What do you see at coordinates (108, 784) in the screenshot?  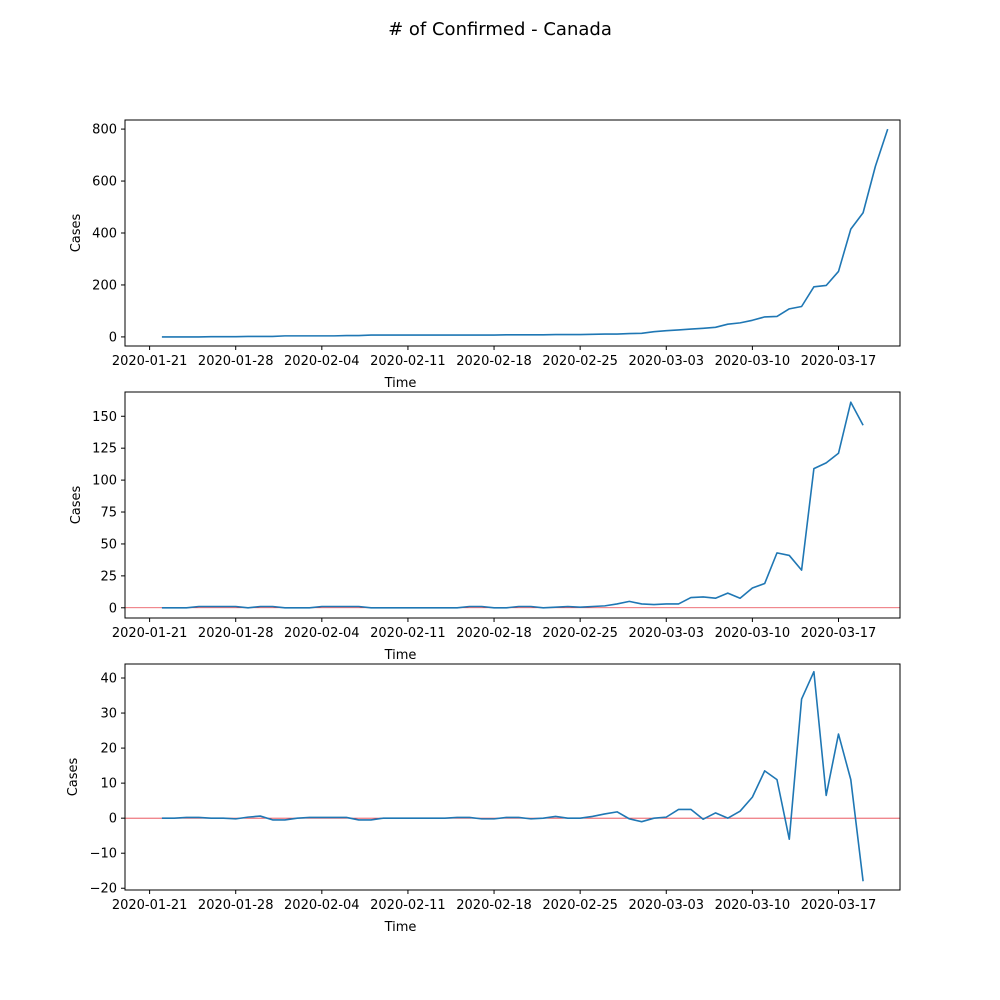 I see `y-tick-label: 10` at bounding box center [108, 784].